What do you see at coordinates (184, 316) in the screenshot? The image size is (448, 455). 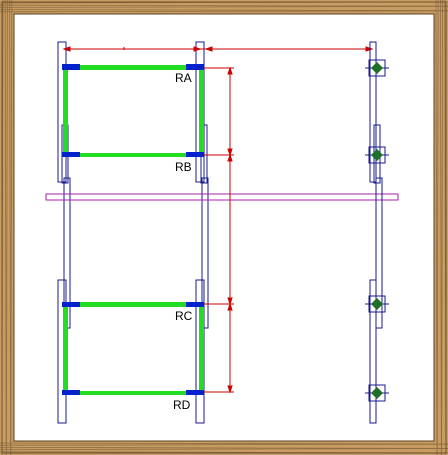 I see `label-rc: RC` at bounding box center [184, 316].